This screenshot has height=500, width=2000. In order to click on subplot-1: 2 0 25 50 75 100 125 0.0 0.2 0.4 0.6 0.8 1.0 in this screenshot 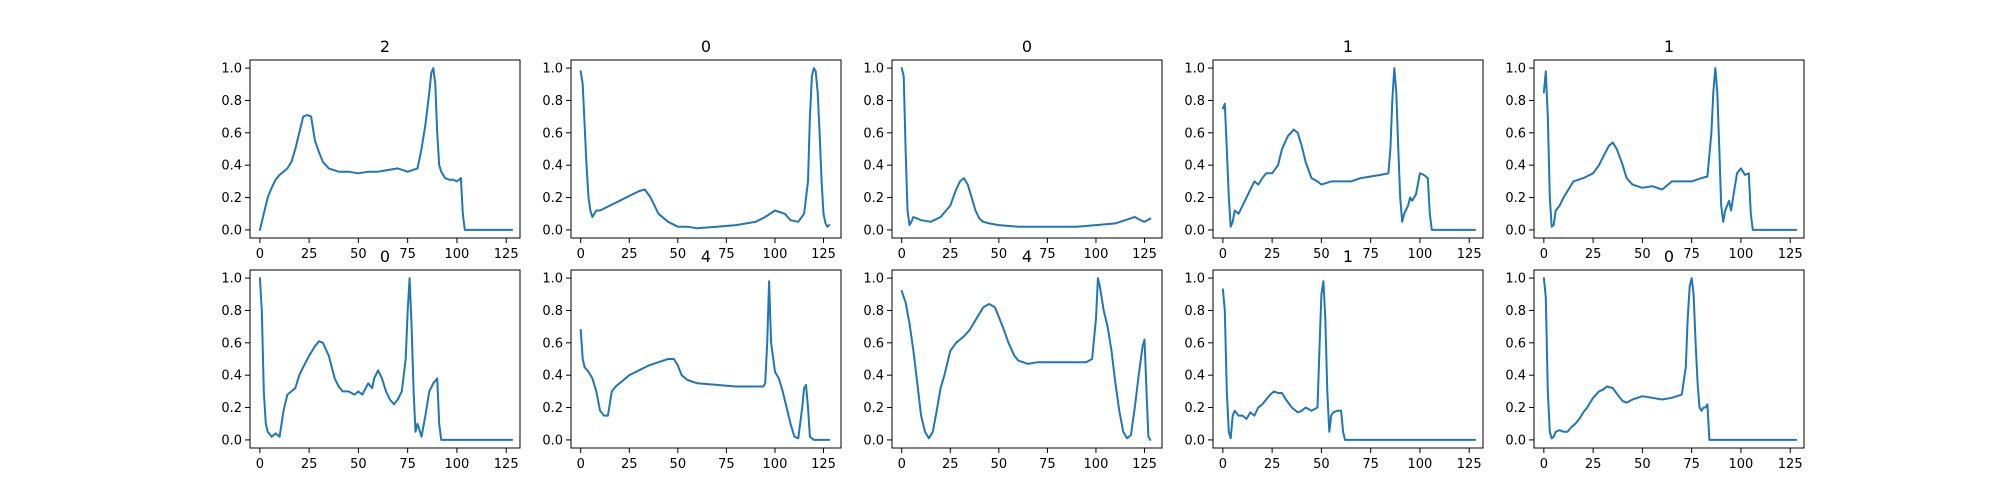, I will do `click(371, 149)`.